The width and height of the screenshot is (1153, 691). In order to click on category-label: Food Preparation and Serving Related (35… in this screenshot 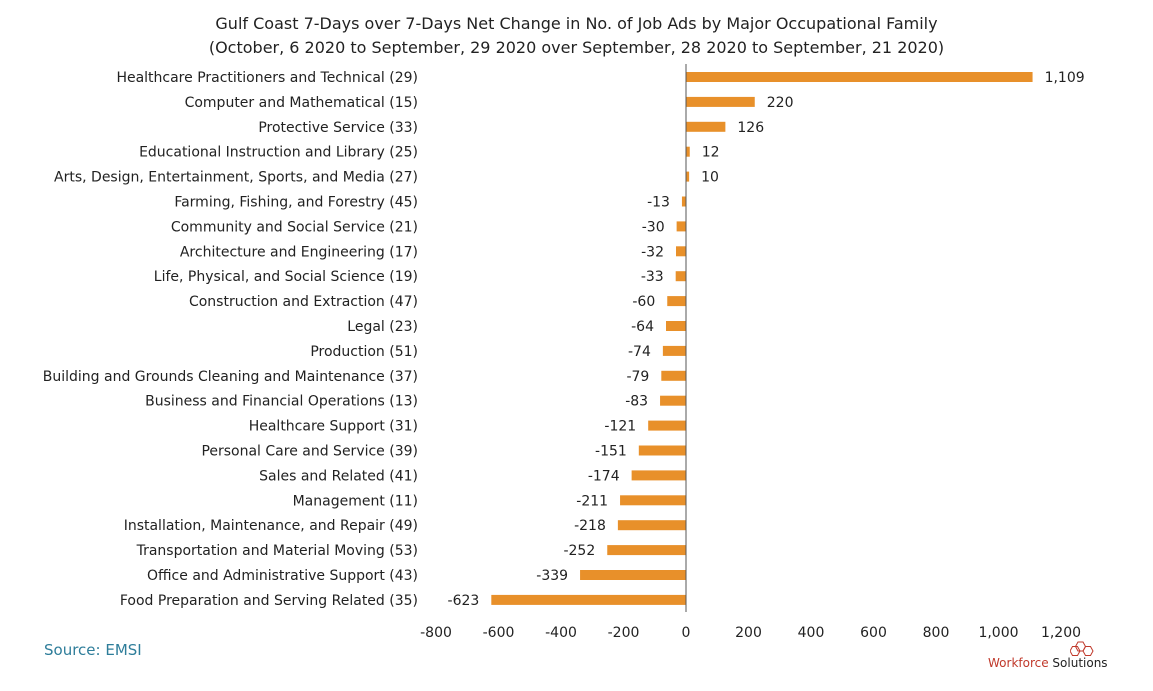, I will do `click(269, 601)`.